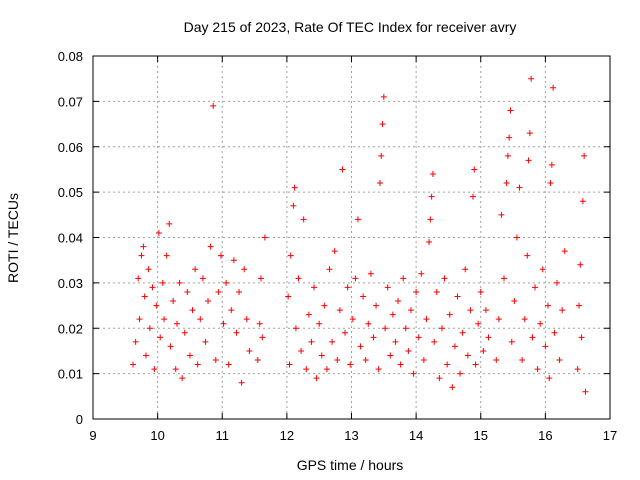 The image size is (640, 480). What do you see at coordinates (223, 435) in the screenshot?
I see `x-tick-label: 11` at bounding box center [223, 435].